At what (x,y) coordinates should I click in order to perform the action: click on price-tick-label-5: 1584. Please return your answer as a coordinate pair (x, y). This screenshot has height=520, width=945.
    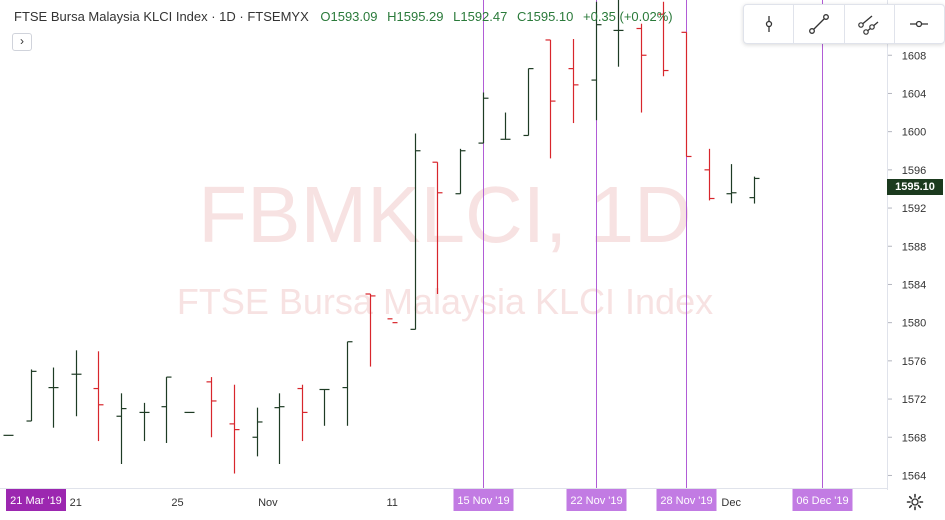
    Looking at the image, I should click on (914, 285).